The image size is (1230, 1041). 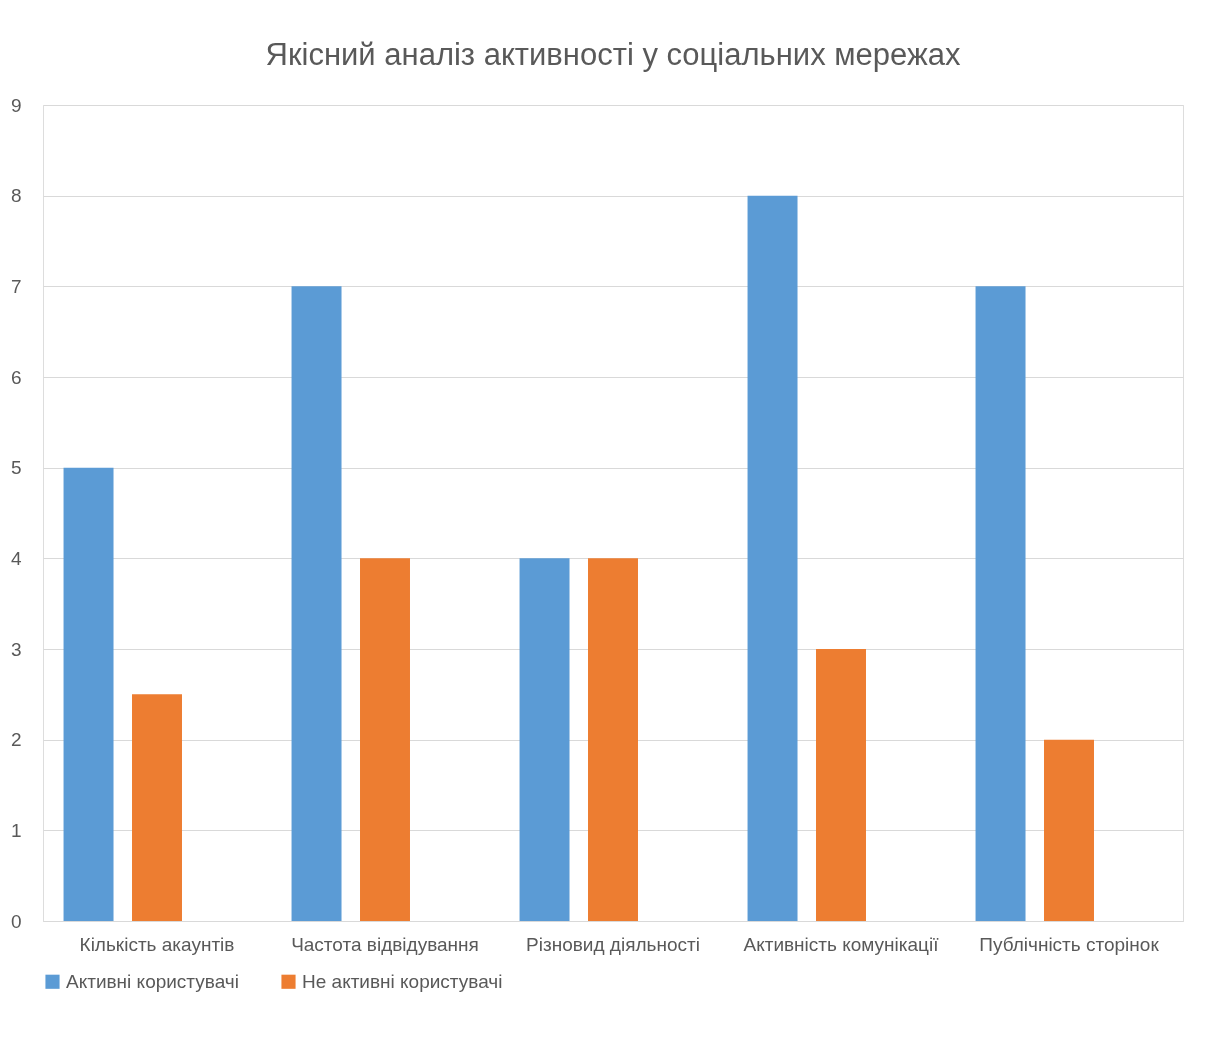 What do you see at coordinates (402, 981) in the screenshot?
I see `legend-label: Не активні користувачі` at bounding box center [402, 981].